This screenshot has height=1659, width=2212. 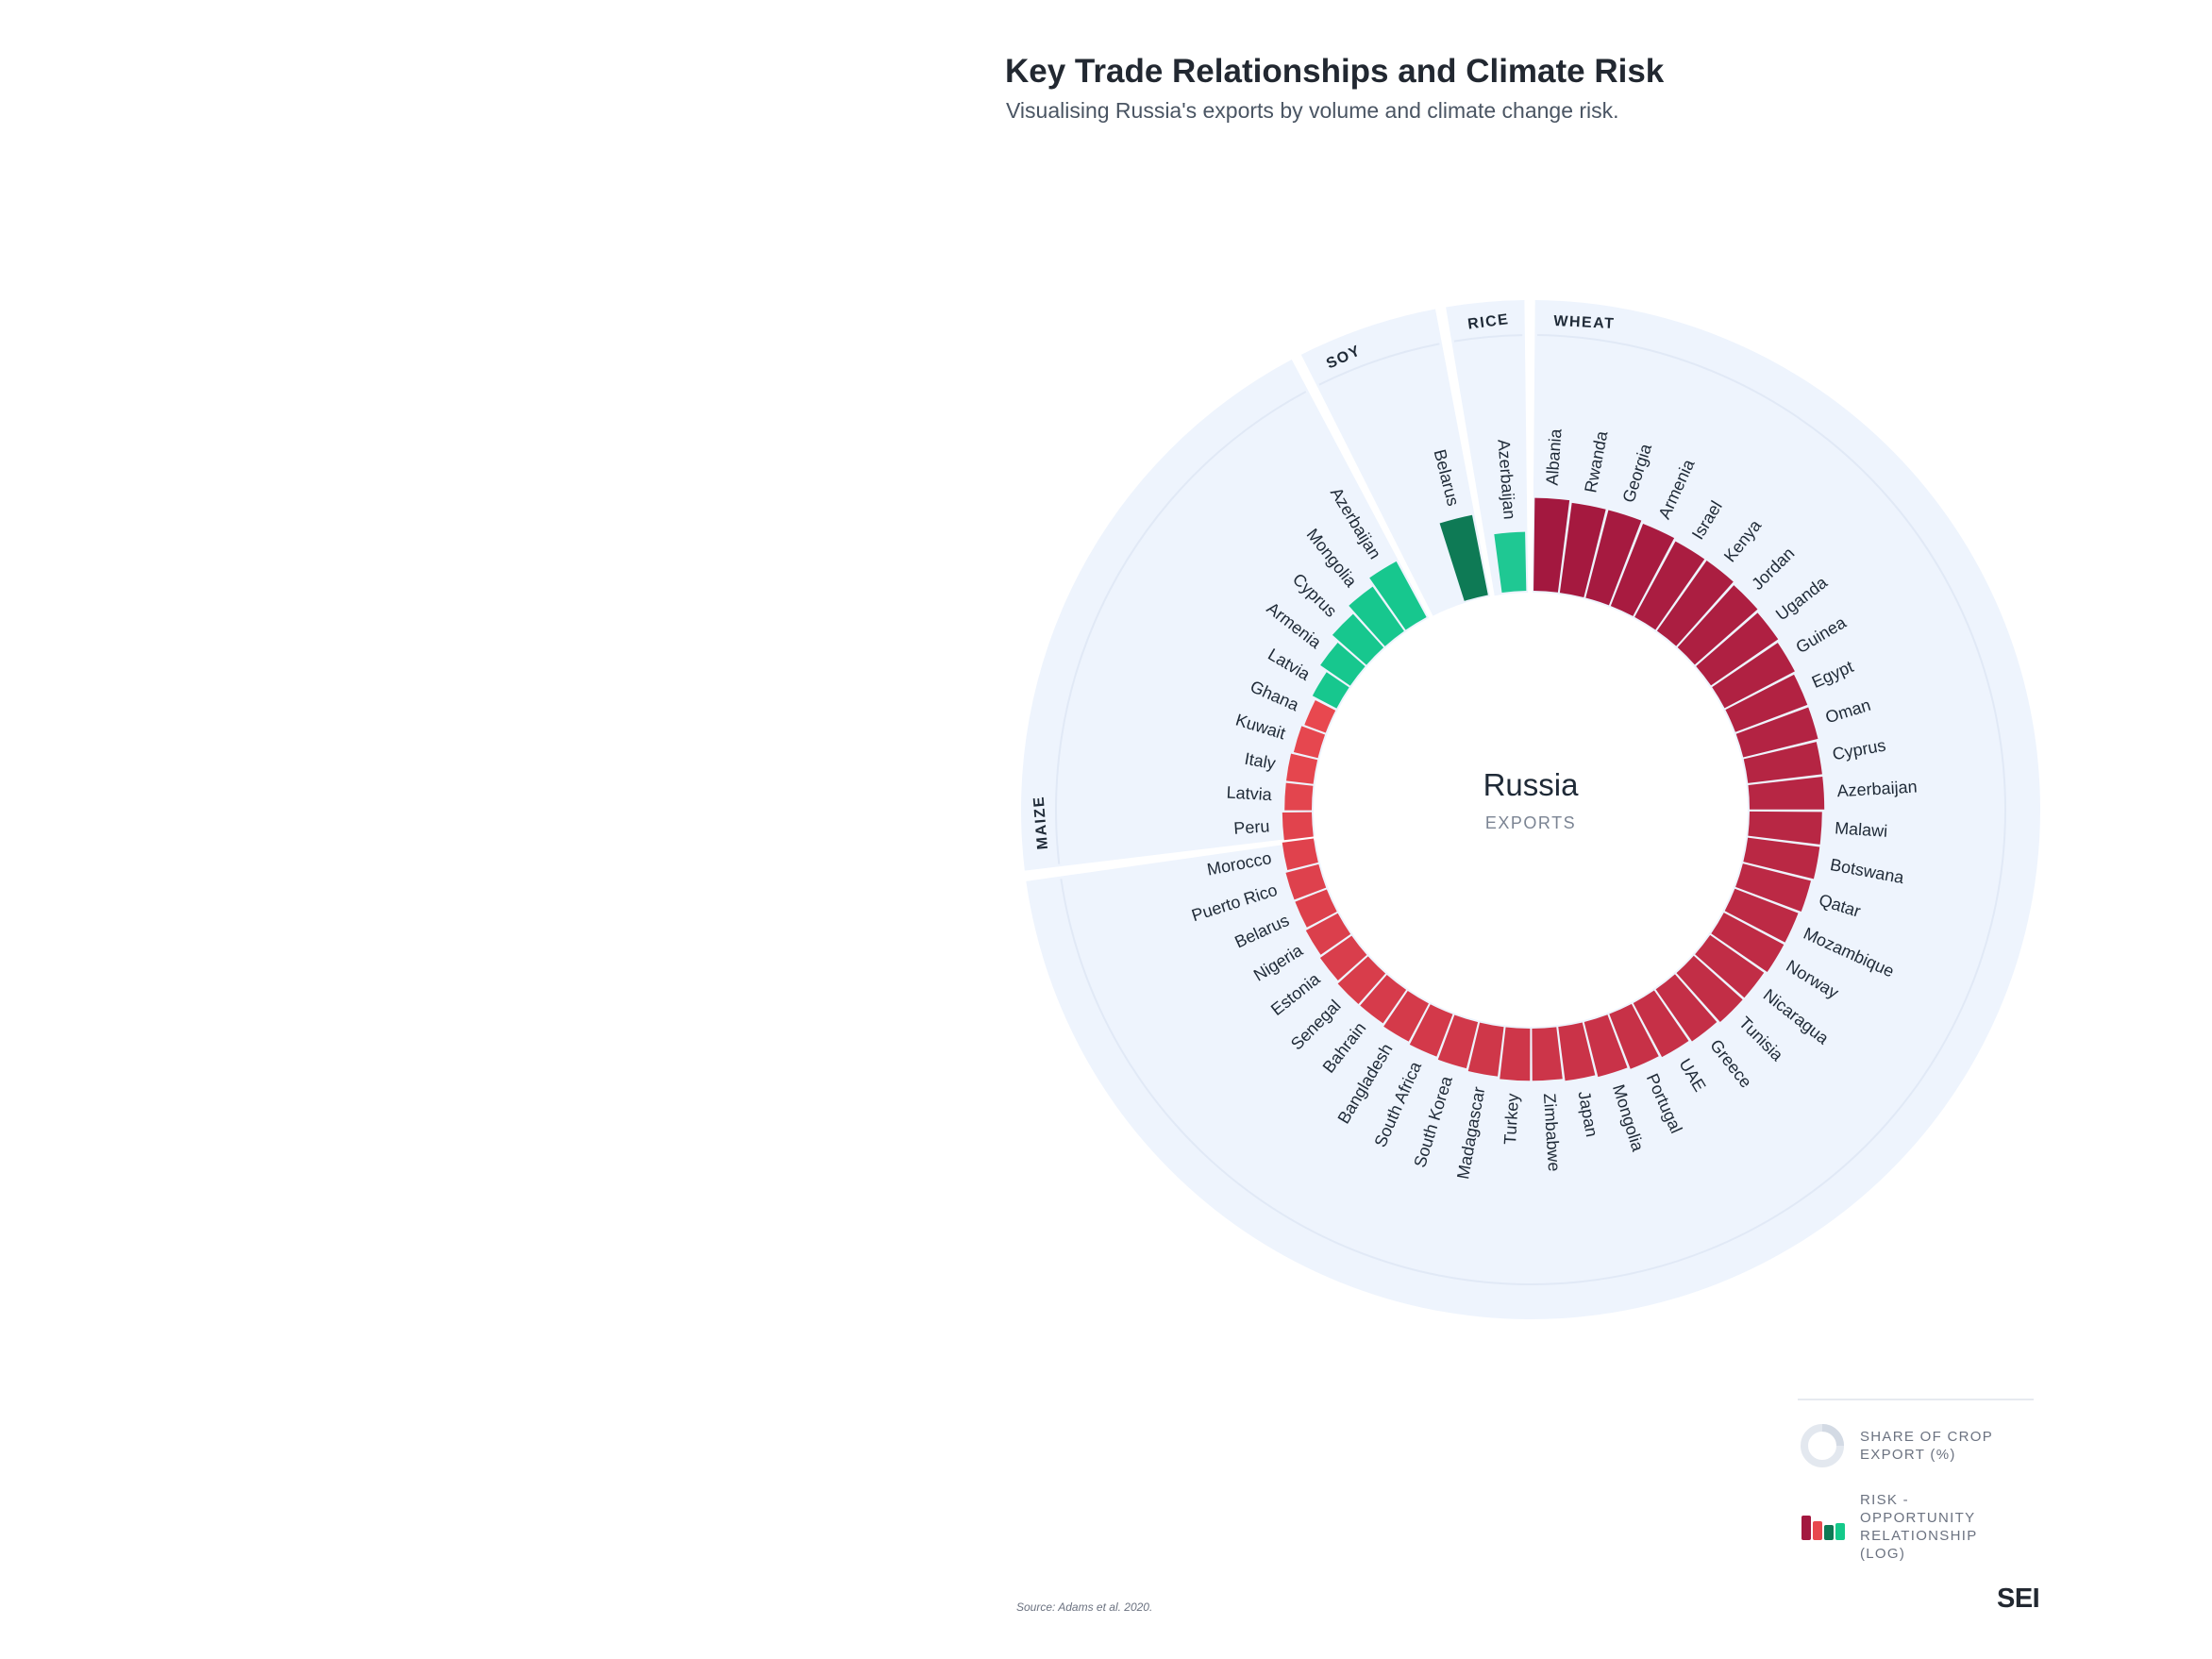 I want to click on bar-maize-armenia, so click(x=1343, y=665).